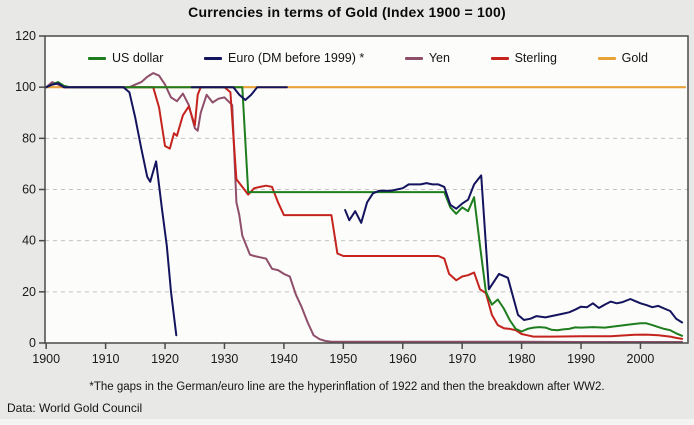 Image resolution: width=694 pixels, height=425 pixels. What do you see at coordinates (284, 359) in the screenshot?
I see `x-tick-label: 1940` at bounding box center [284, 359].